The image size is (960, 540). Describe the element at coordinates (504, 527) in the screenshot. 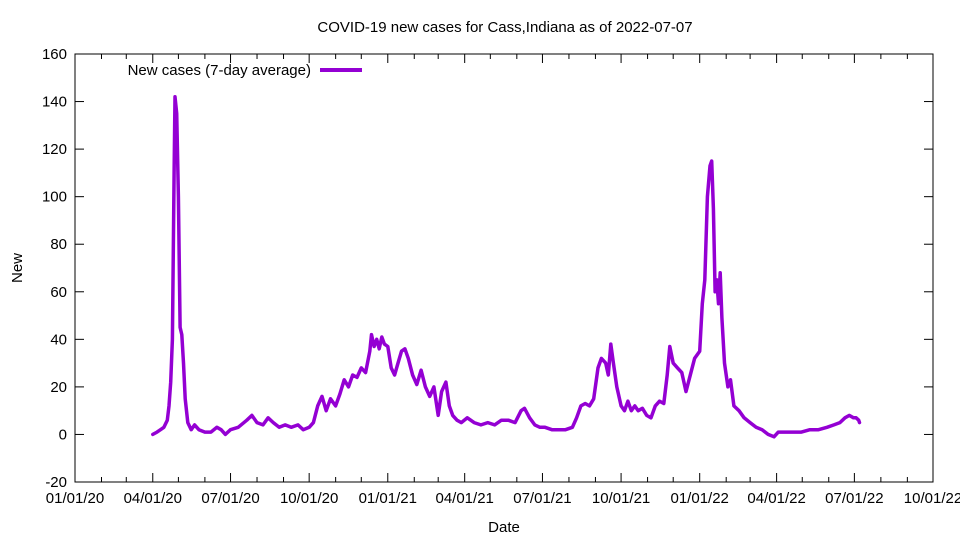

I see `x-axis-label: Date` at that location.